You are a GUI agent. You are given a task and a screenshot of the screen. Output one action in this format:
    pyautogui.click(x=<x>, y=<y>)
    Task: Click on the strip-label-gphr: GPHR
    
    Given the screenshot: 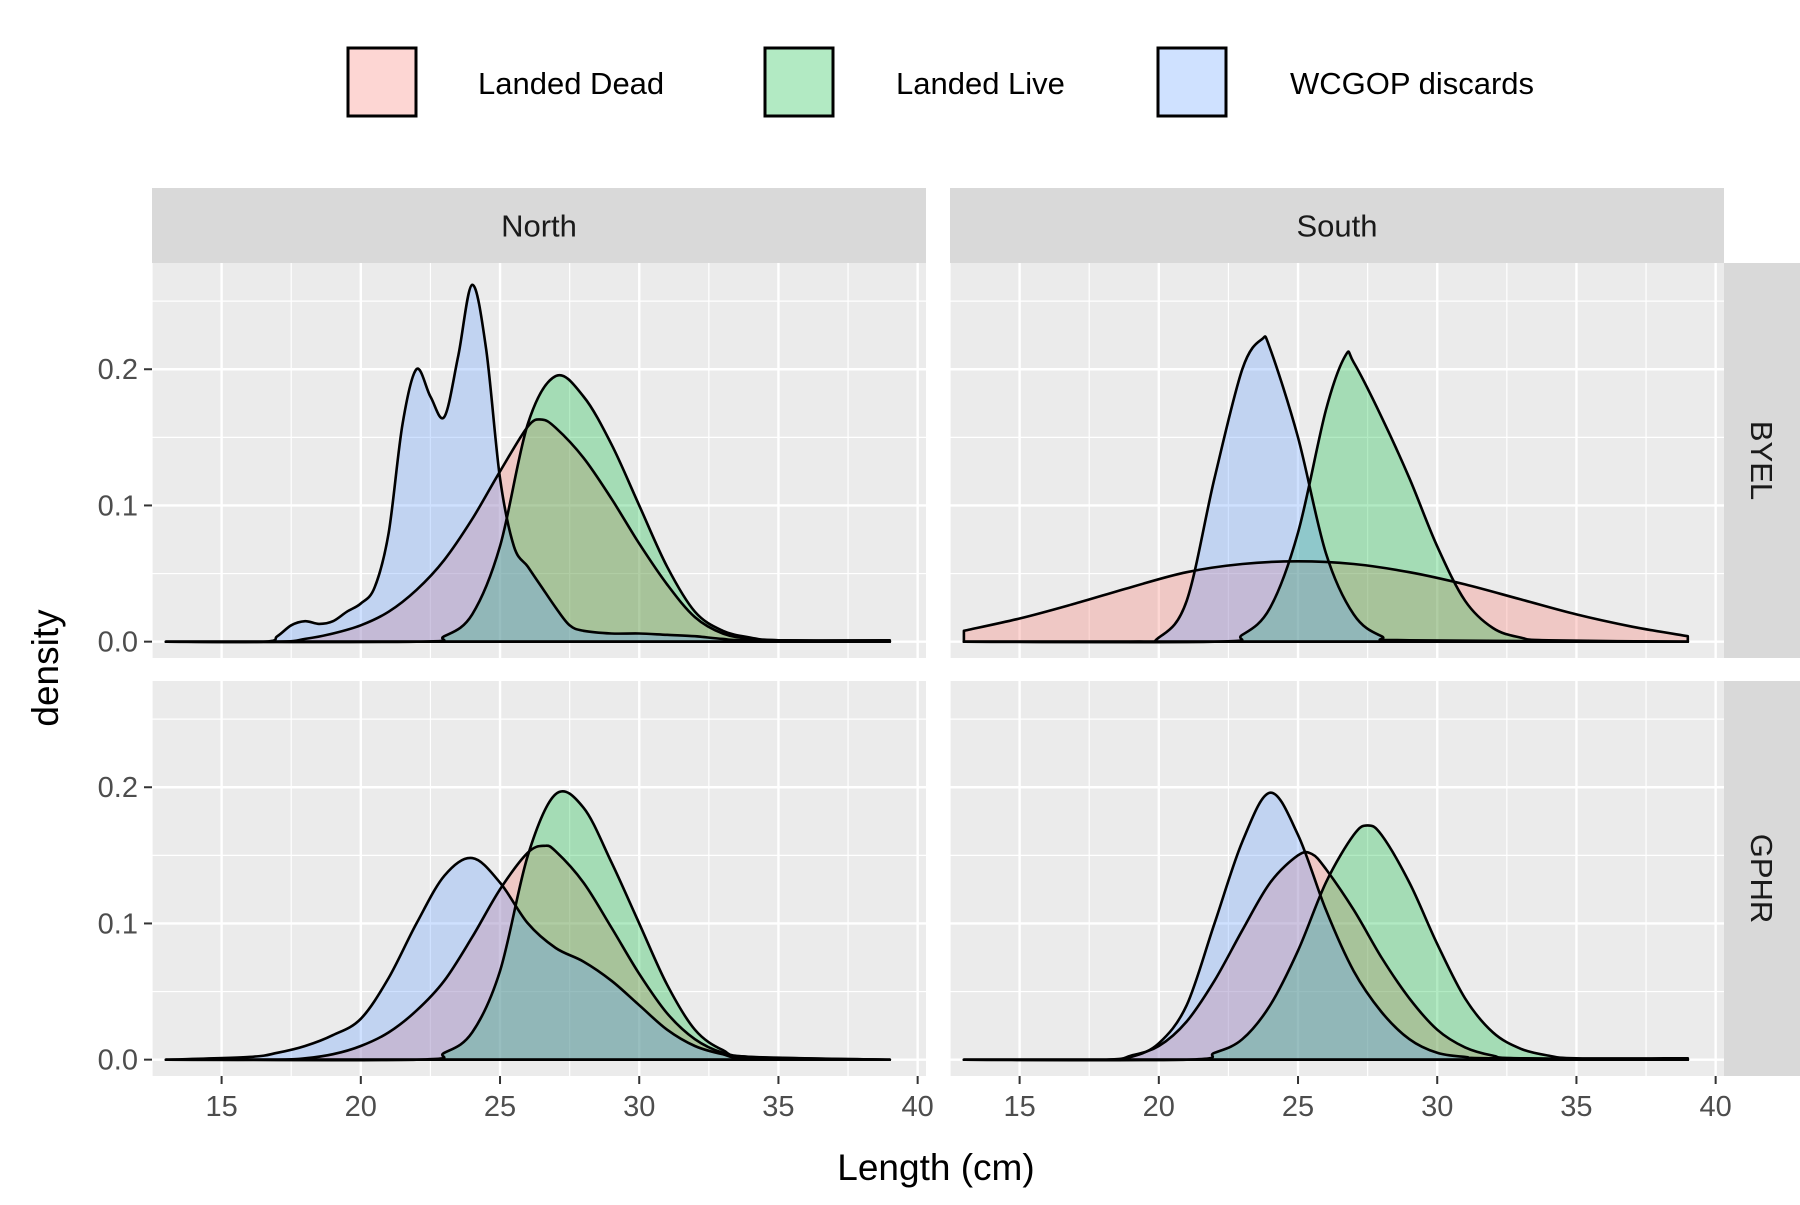 What is the action you would take?
    pyautogui.click(x=1761, y=879)
    